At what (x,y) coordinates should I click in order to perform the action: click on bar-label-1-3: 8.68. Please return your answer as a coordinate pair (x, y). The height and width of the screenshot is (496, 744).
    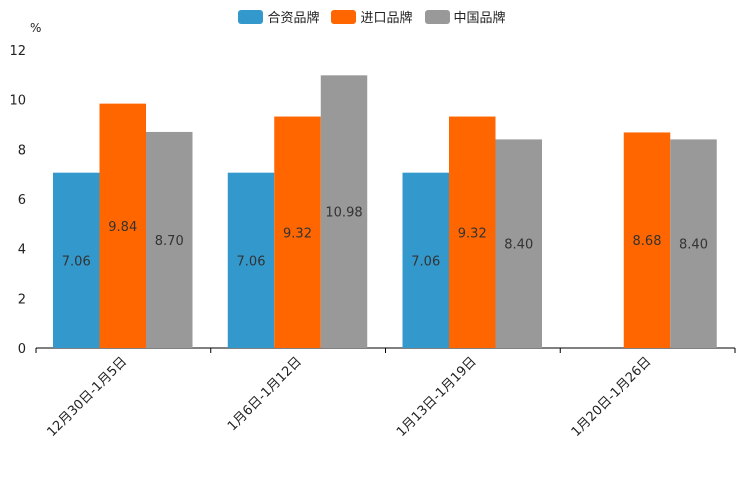
    Looking at the image, I should click on (647, 241).